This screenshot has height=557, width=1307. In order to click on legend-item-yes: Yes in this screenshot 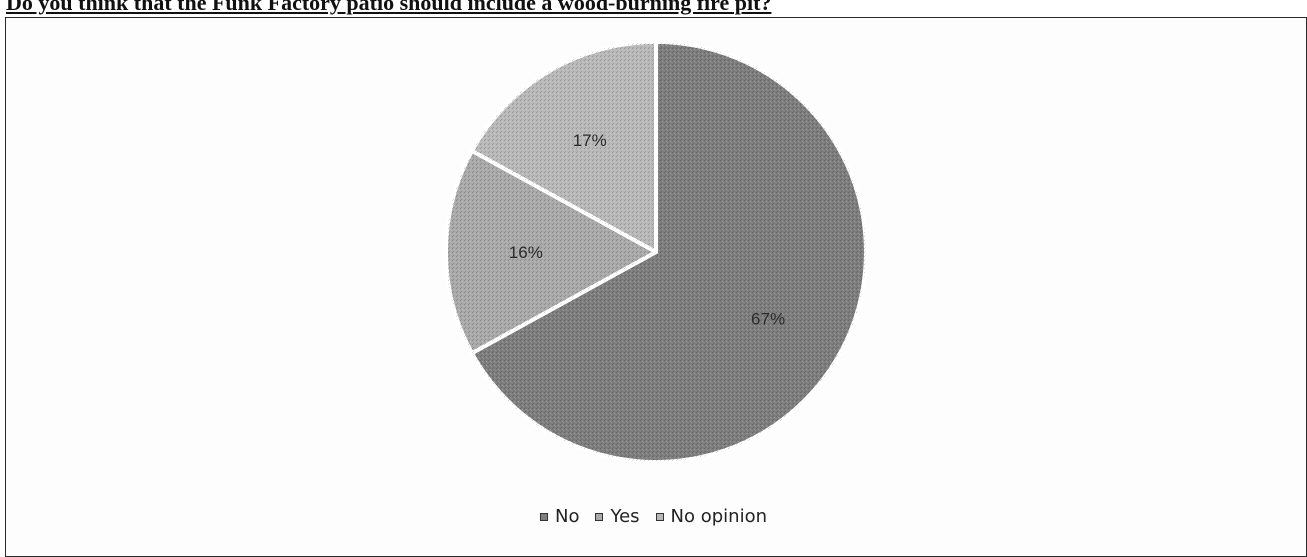, I will do `click(617, 516)`.